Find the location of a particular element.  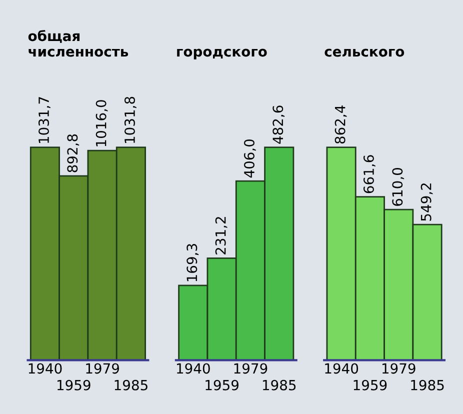

chart-title: сельского is located at coordinates (364, 52).